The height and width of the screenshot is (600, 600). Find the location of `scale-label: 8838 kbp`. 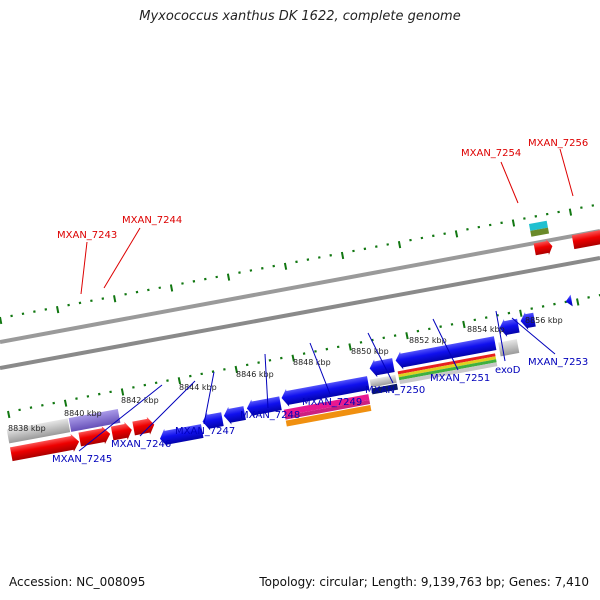

scale-label: 8838 kbp is located at coordinates (27, 428).